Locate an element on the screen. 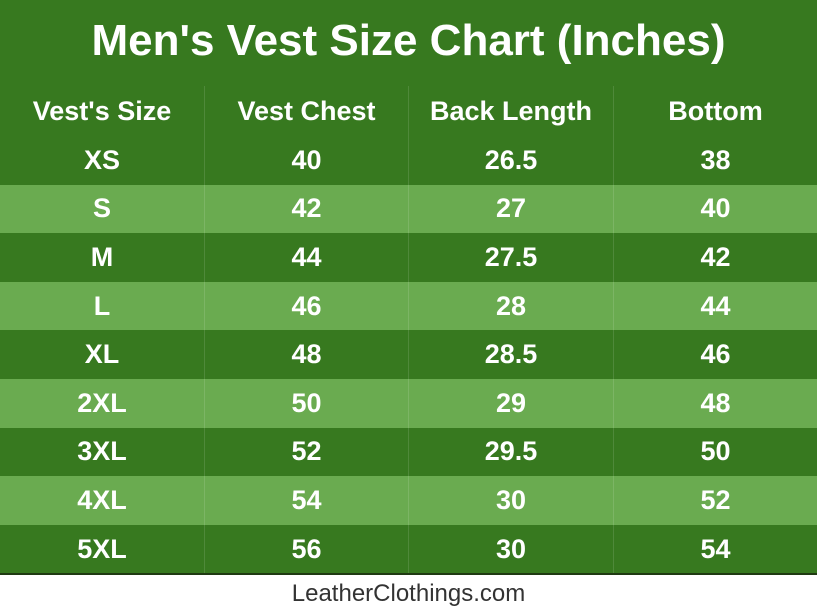 This screenshot has height=612, width=817. measure-cell: 38 is located at coordinates (715, 160).